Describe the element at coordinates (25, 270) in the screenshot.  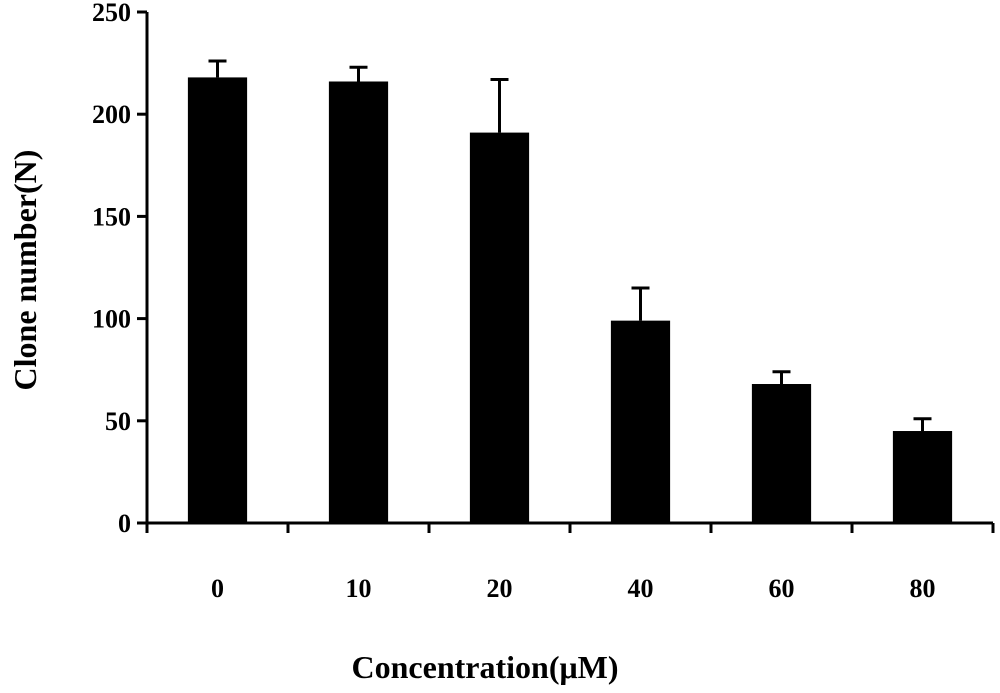
I see `y-axis-title: Clone number(N)` at that location.